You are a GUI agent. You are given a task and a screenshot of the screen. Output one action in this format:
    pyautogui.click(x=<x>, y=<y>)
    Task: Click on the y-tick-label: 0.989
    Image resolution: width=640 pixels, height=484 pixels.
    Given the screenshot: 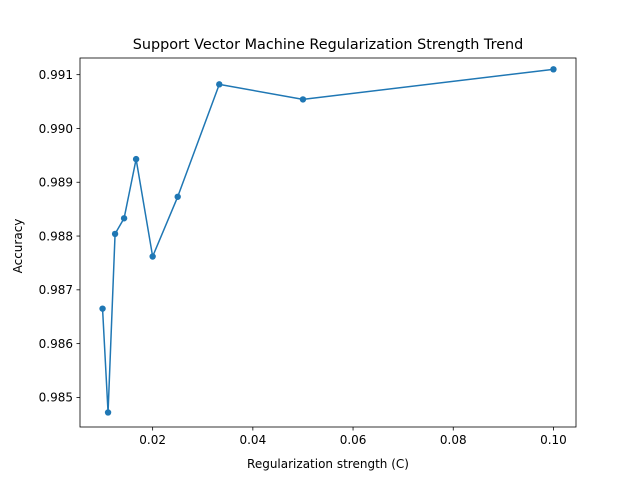 What is the action you would take?
    pyautogui.click(x=56, y=183)
    